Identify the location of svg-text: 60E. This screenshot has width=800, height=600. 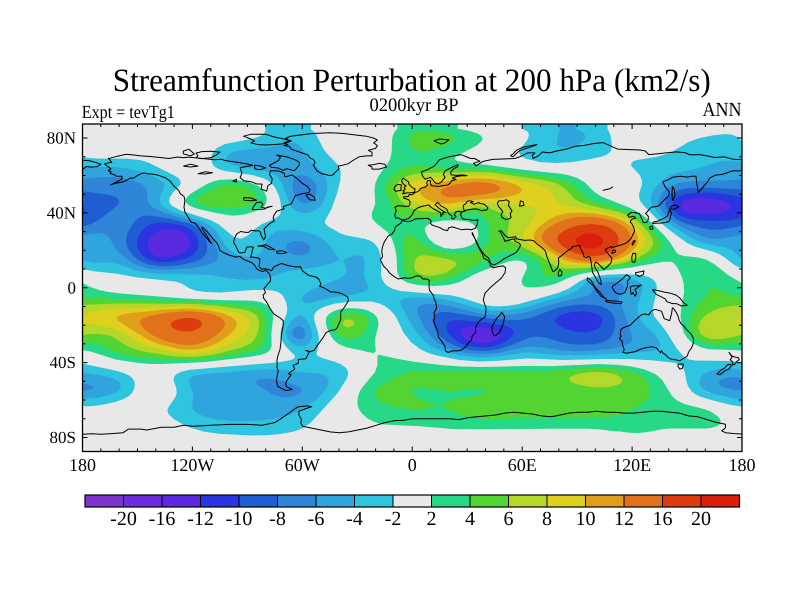
(522, 465).